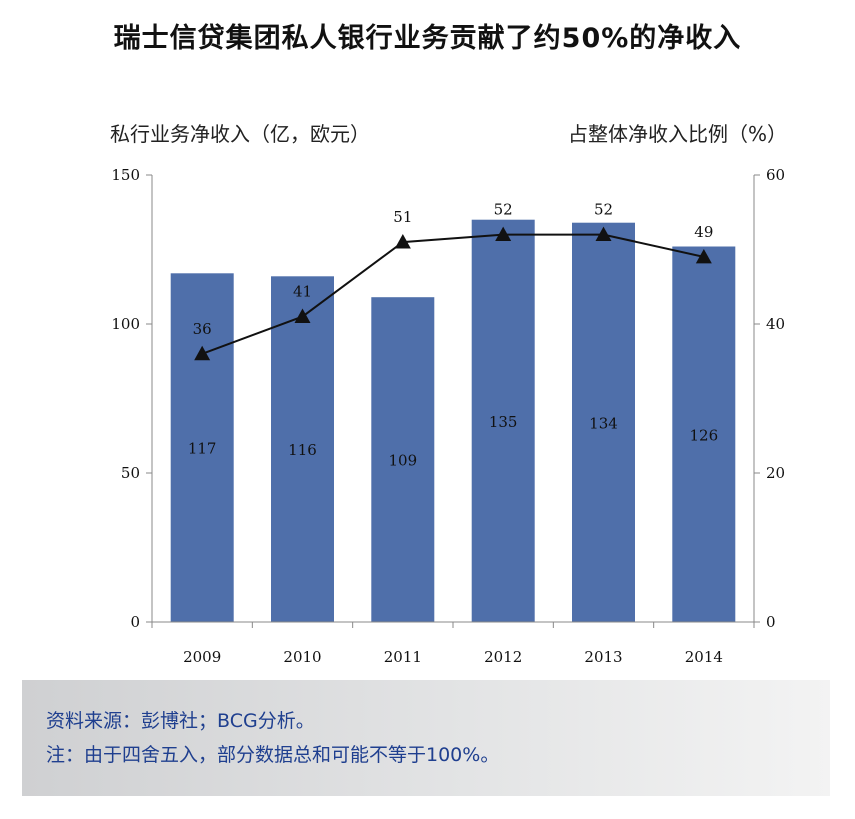 This screenshot has height=819, width=855. What do you see at coordinates (427, 38) in the screenshot?
I see `chart-title: 瑞士信贷集团私人银行业务贡献了约50%的净收入` at bounding box center [427, 38].